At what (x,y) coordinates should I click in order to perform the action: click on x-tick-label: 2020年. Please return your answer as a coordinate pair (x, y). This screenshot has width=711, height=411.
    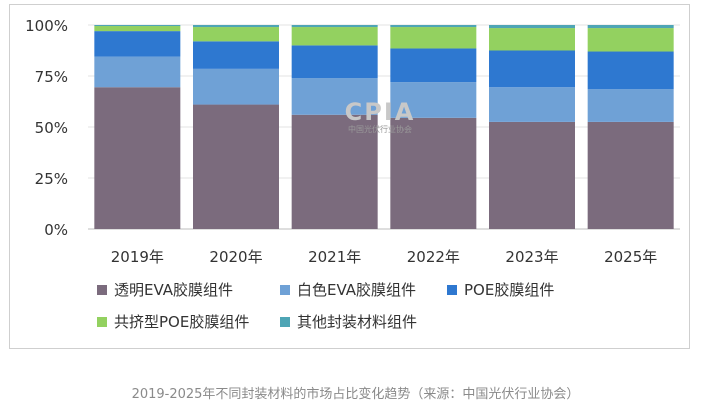
    Looking at the image, I should click on (235, 257).